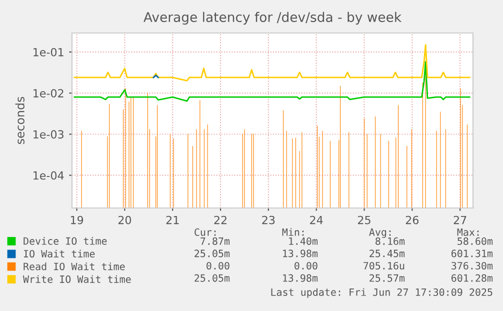  I want to click on x-tick-label: 26, so click(412, 220).